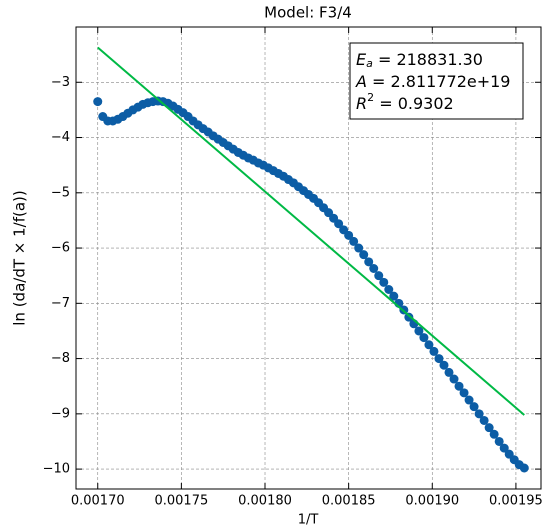 This screenshot has width=546, height=532. I want to click on y-tick-label: −8, so click(60, 358).